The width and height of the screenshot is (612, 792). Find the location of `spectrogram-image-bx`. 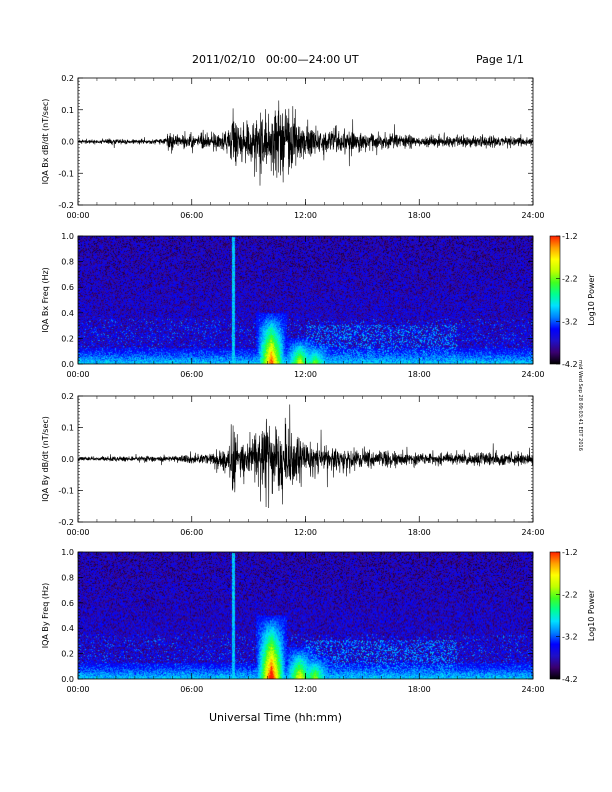

spectrogram-image-bx is located at coordinates (305, 300).